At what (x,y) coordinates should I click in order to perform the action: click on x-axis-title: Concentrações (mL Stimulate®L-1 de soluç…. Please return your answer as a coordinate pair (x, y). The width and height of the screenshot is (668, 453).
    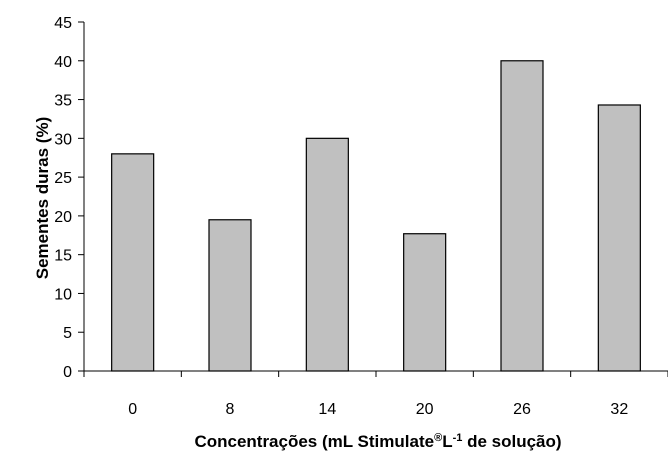
    Looking at the image, I should click on (377, 441).